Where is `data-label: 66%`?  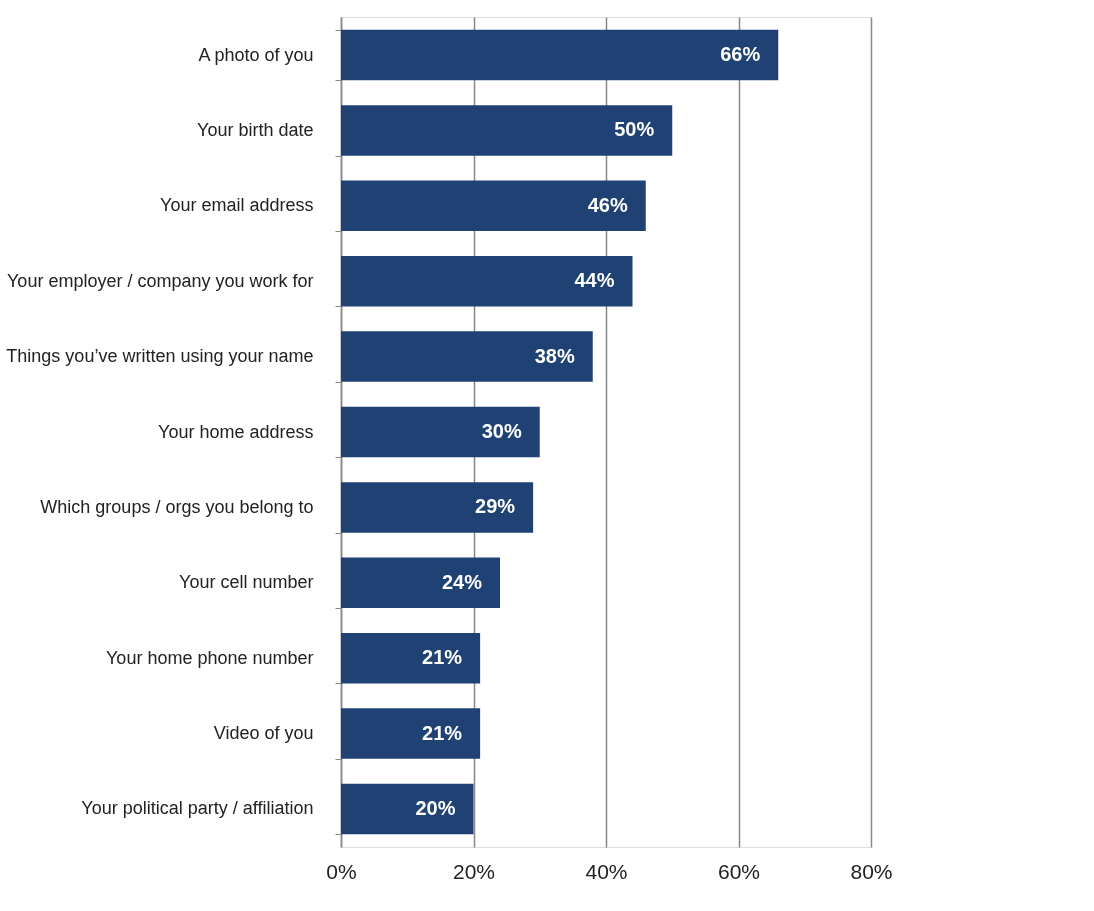
data-label: 66% is located at coordinates (740, 54).